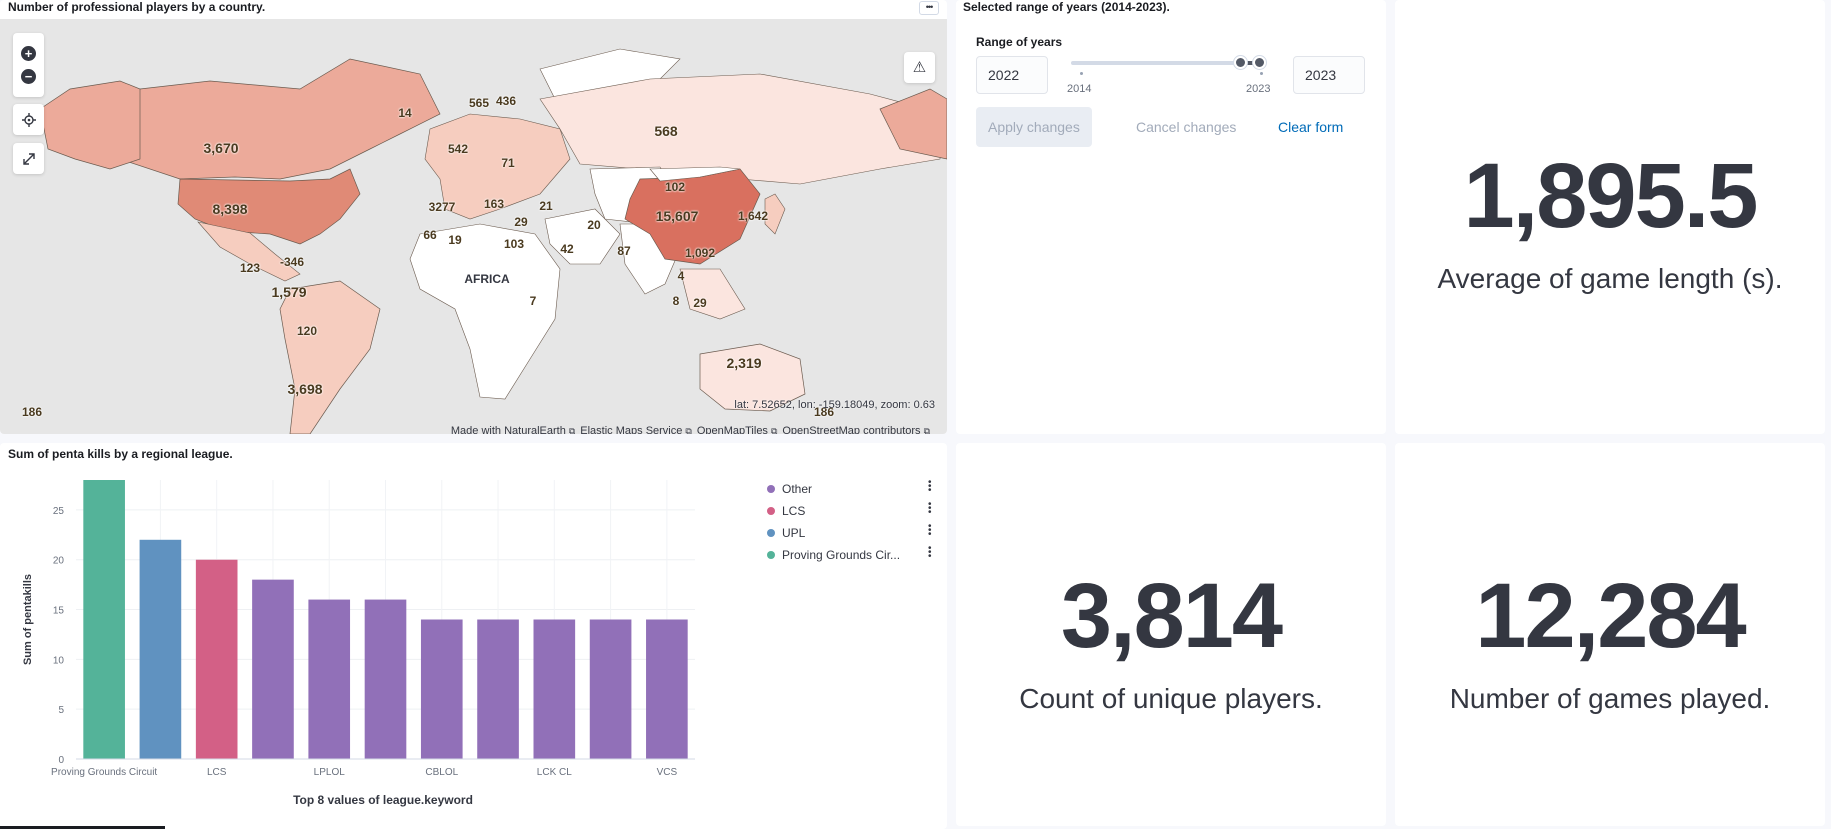 The height and width of the screenshot is (829, 1831). Describe the element at coordinates (533, 301) in the screenshot. I see `country-value: 7` at that location.